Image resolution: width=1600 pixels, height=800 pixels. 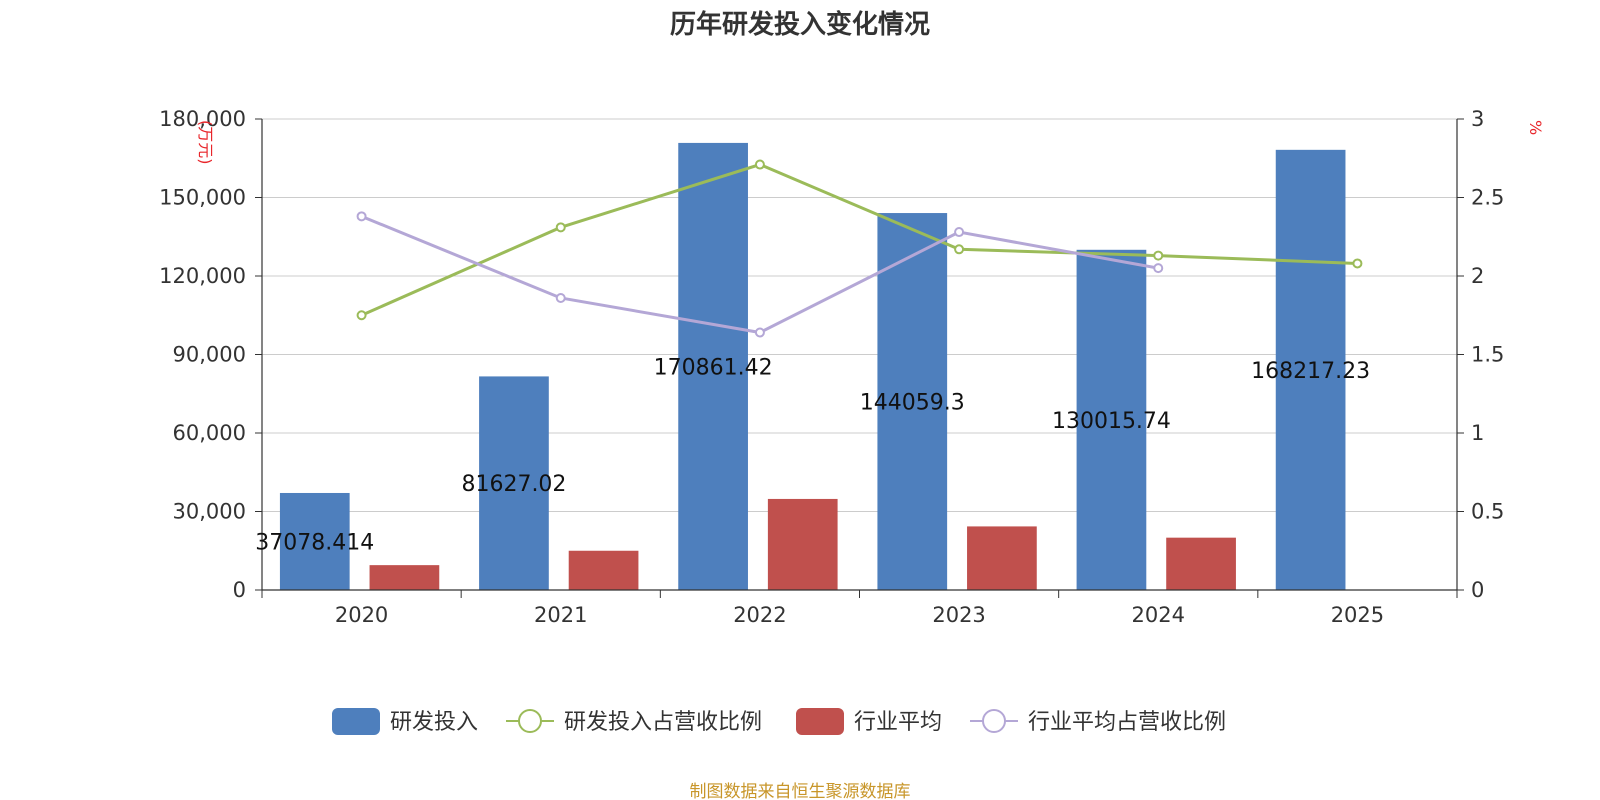 What do you see at coordinates (1158, 615) in the screenshot?
I see `x-tick-label: 2024` at bounding box center [1158, 615].